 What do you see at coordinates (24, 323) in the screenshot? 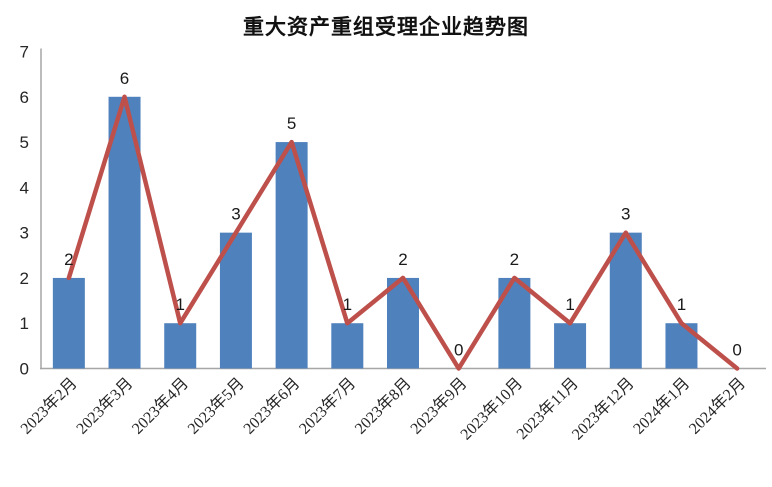
I see `y-tick-label: 1` at bounding box center [24, 323].